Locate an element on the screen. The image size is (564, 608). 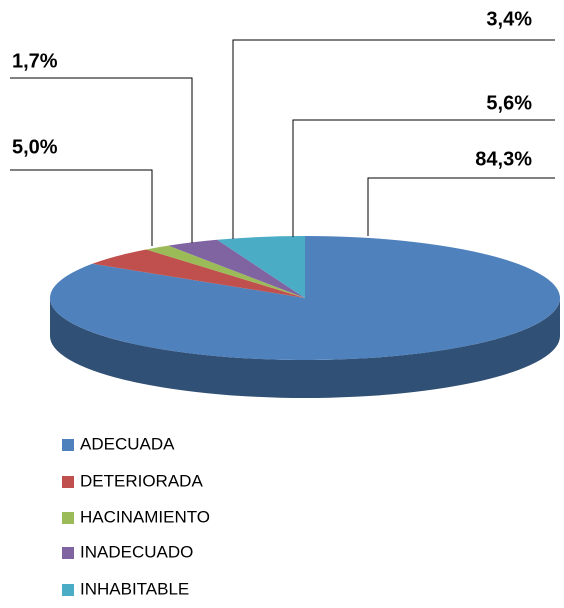
data-label: 5,0% is located at coordinates (35, 147).